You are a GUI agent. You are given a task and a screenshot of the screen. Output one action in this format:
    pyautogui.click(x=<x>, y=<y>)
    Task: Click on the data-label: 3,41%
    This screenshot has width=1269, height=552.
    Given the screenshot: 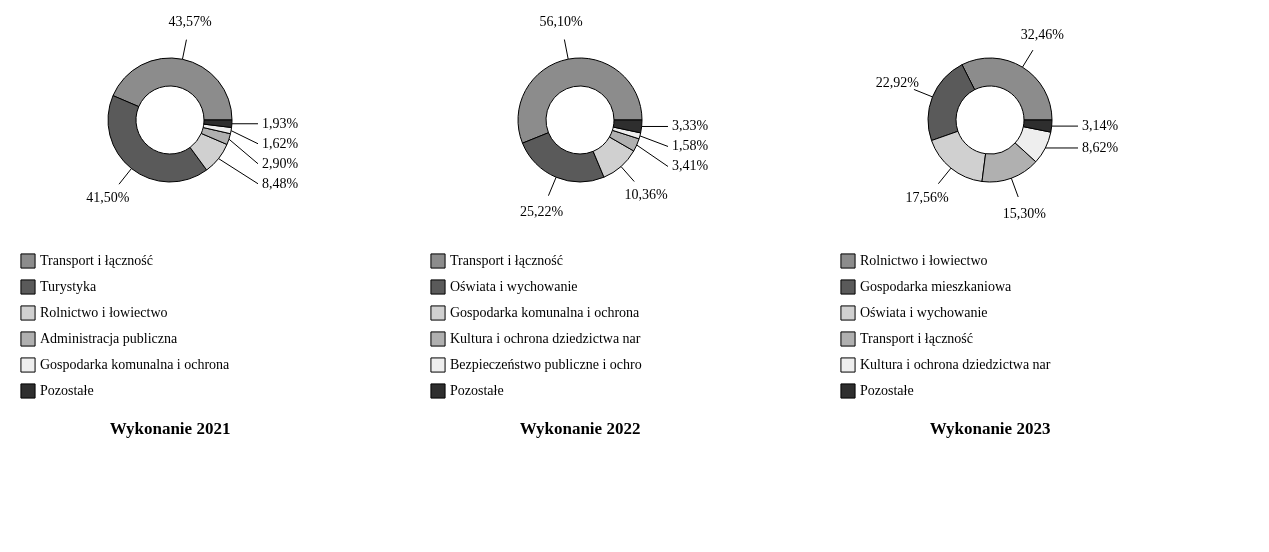 What is the action you would take?
    pyautogui.click(x=690, y=166)
    